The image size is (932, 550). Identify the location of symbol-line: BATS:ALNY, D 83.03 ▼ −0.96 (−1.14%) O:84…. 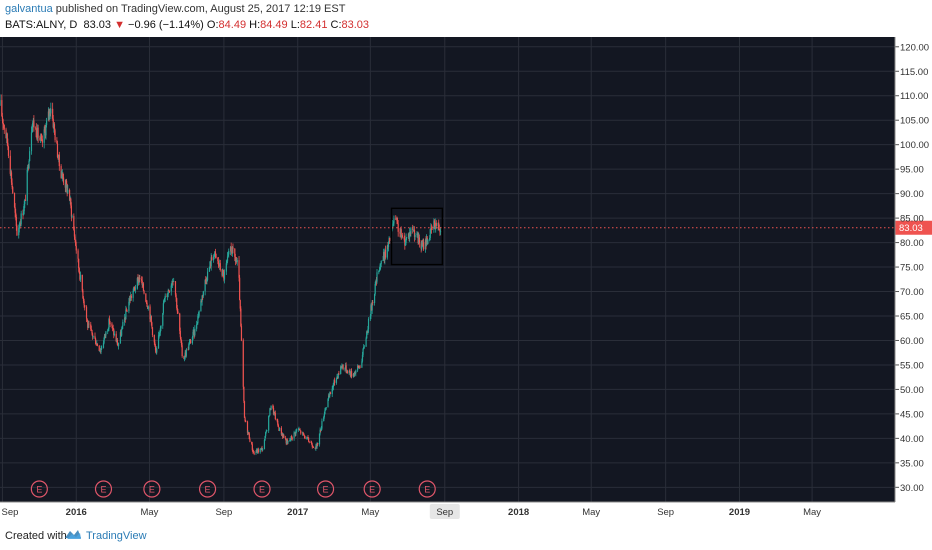
(187, 25).